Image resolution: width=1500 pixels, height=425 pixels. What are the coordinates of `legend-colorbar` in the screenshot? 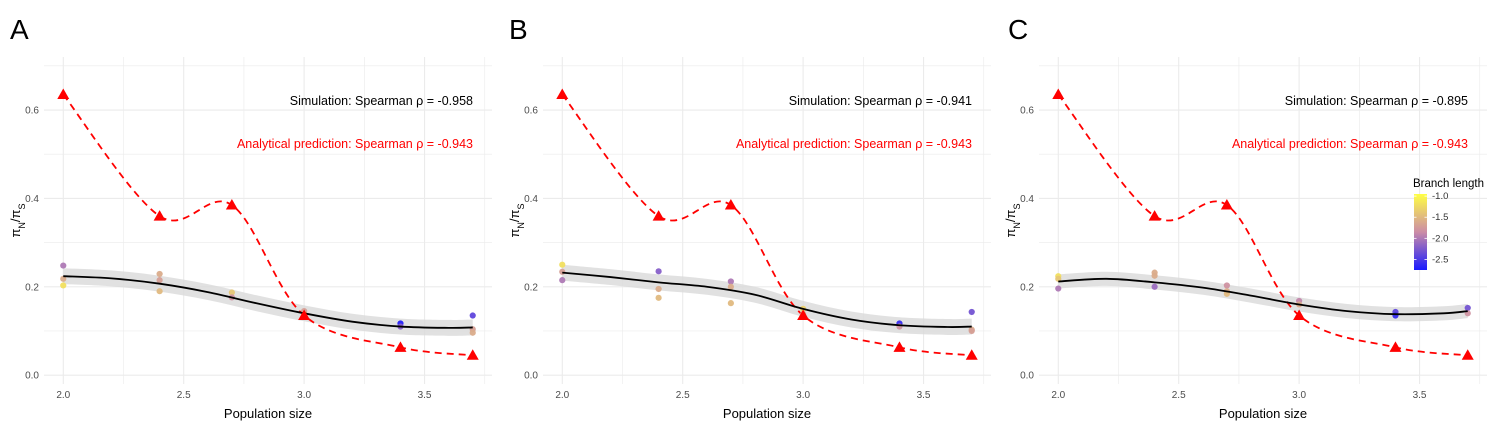 It's located at (1420, 232).